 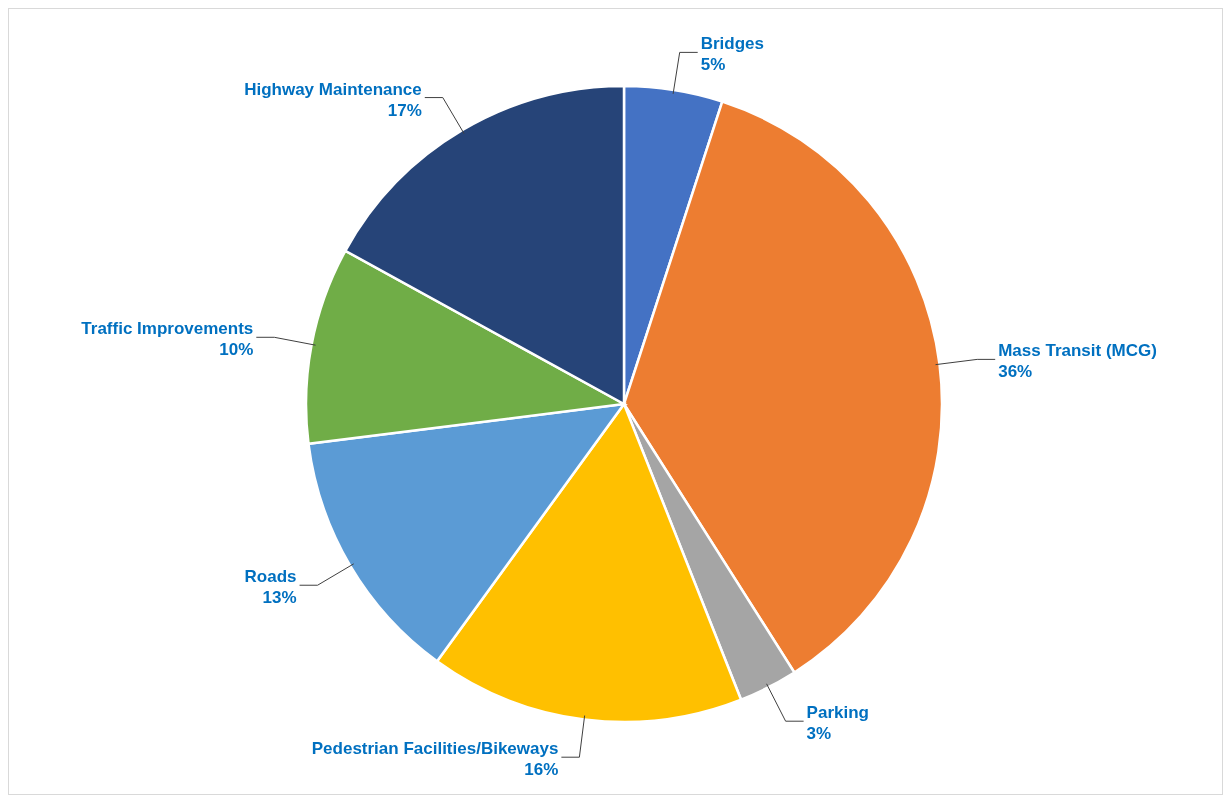 I want to click on data-label: 5%, so click(x=713, y=65).